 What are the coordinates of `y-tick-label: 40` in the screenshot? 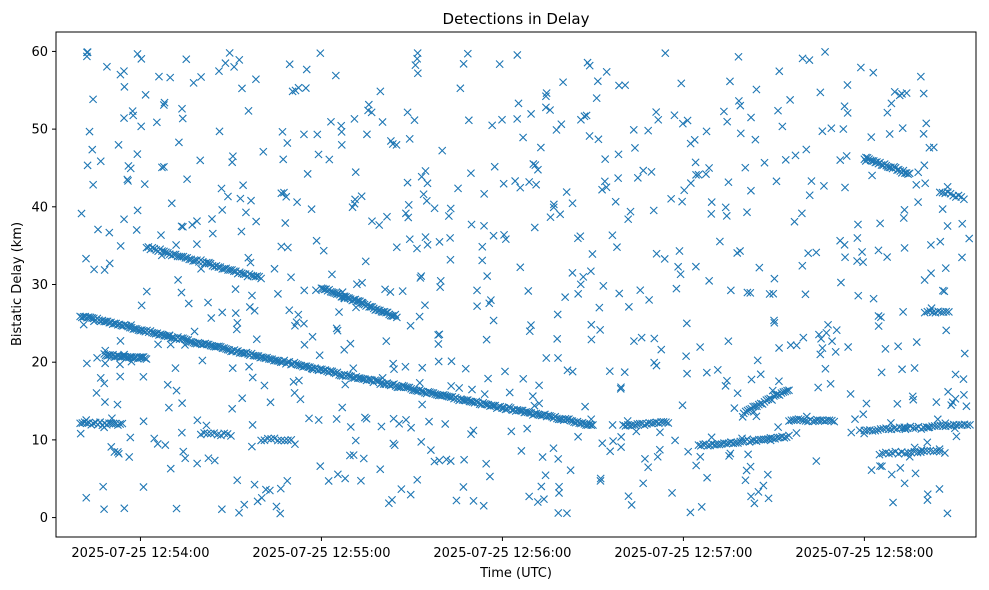 It's located at (39, 207).